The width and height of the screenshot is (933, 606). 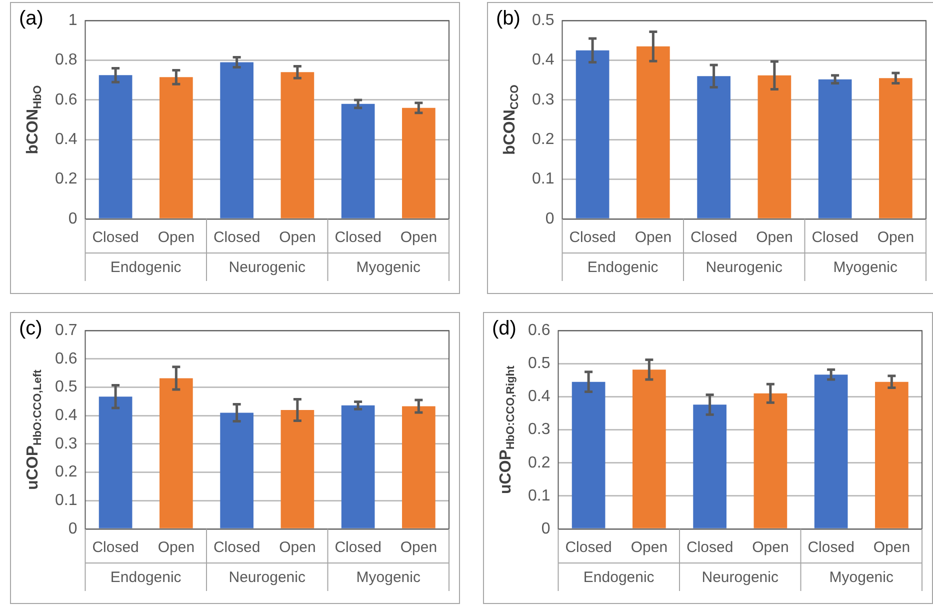 What do you see at coordinates (507, 429) in the screenshot?
I see `y-axis-title: uCOPHbO:CCO,Right` at bounding box center [507, 429].